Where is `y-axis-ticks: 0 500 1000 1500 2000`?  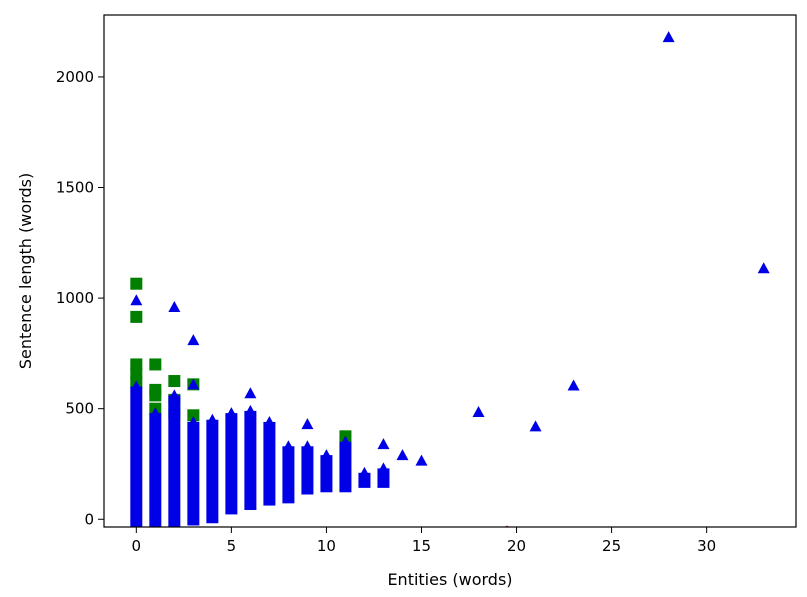 y-axis-ticks: 0 500 1000 1500 2000 is located at coordinates (80, 298).